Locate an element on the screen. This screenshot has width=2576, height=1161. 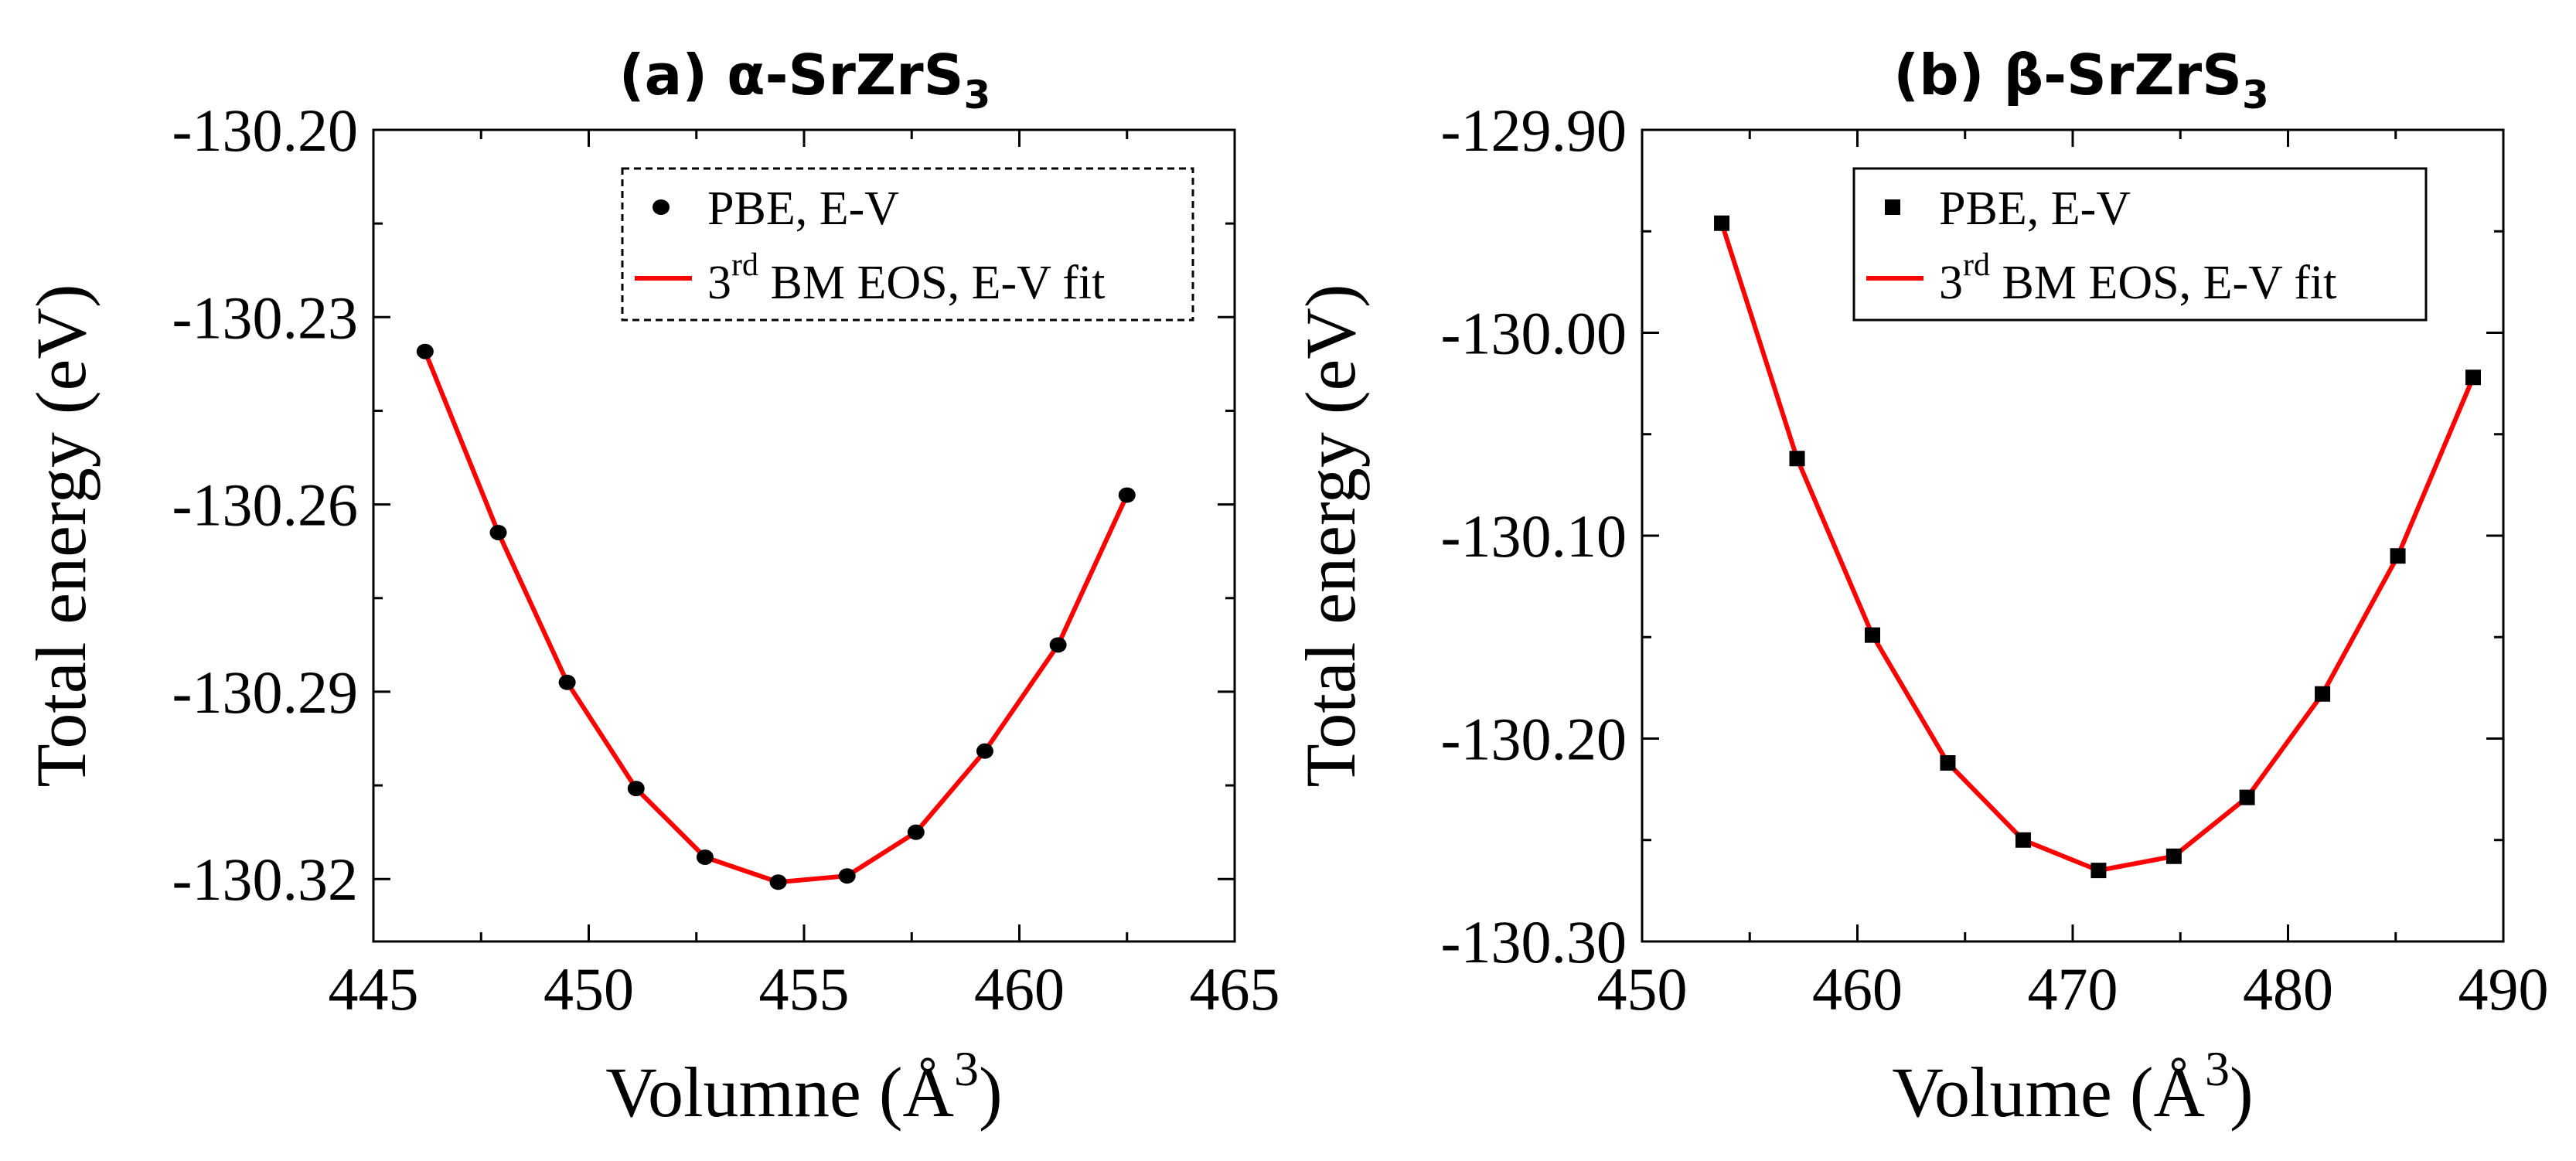
x-axis-label-main: Volumne (Å is located at coordinates (779, 1092).